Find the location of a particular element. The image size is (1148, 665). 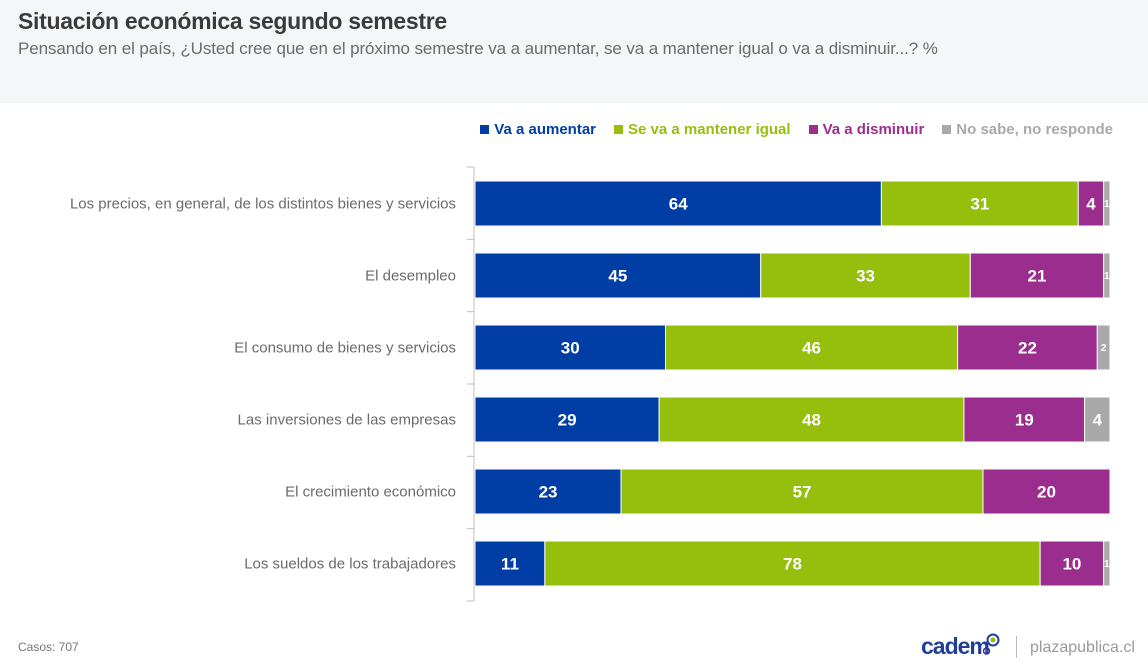

data-label: 30 is located at coordinates (570, 348).